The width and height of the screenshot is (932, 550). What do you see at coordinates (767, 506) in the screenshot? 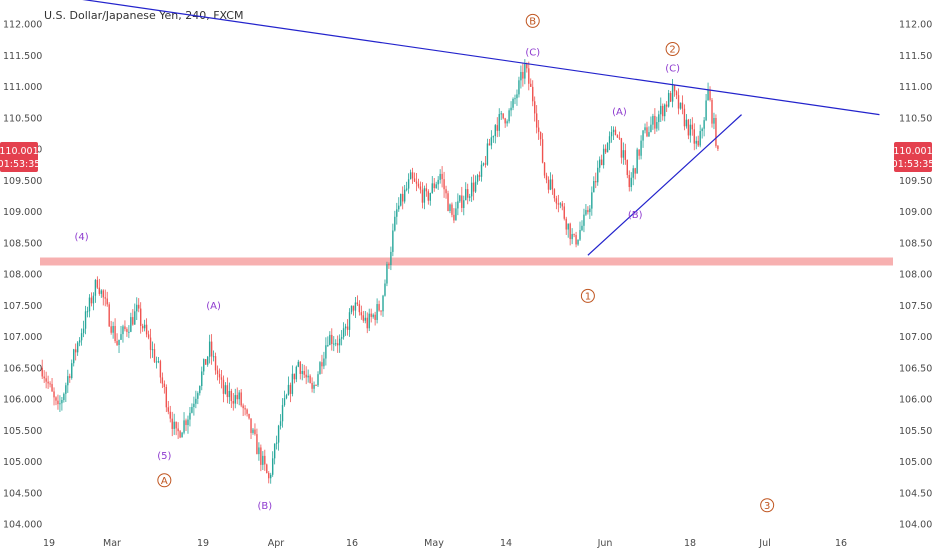
I see `wave-label: 3` at bounding box center [767, 506].